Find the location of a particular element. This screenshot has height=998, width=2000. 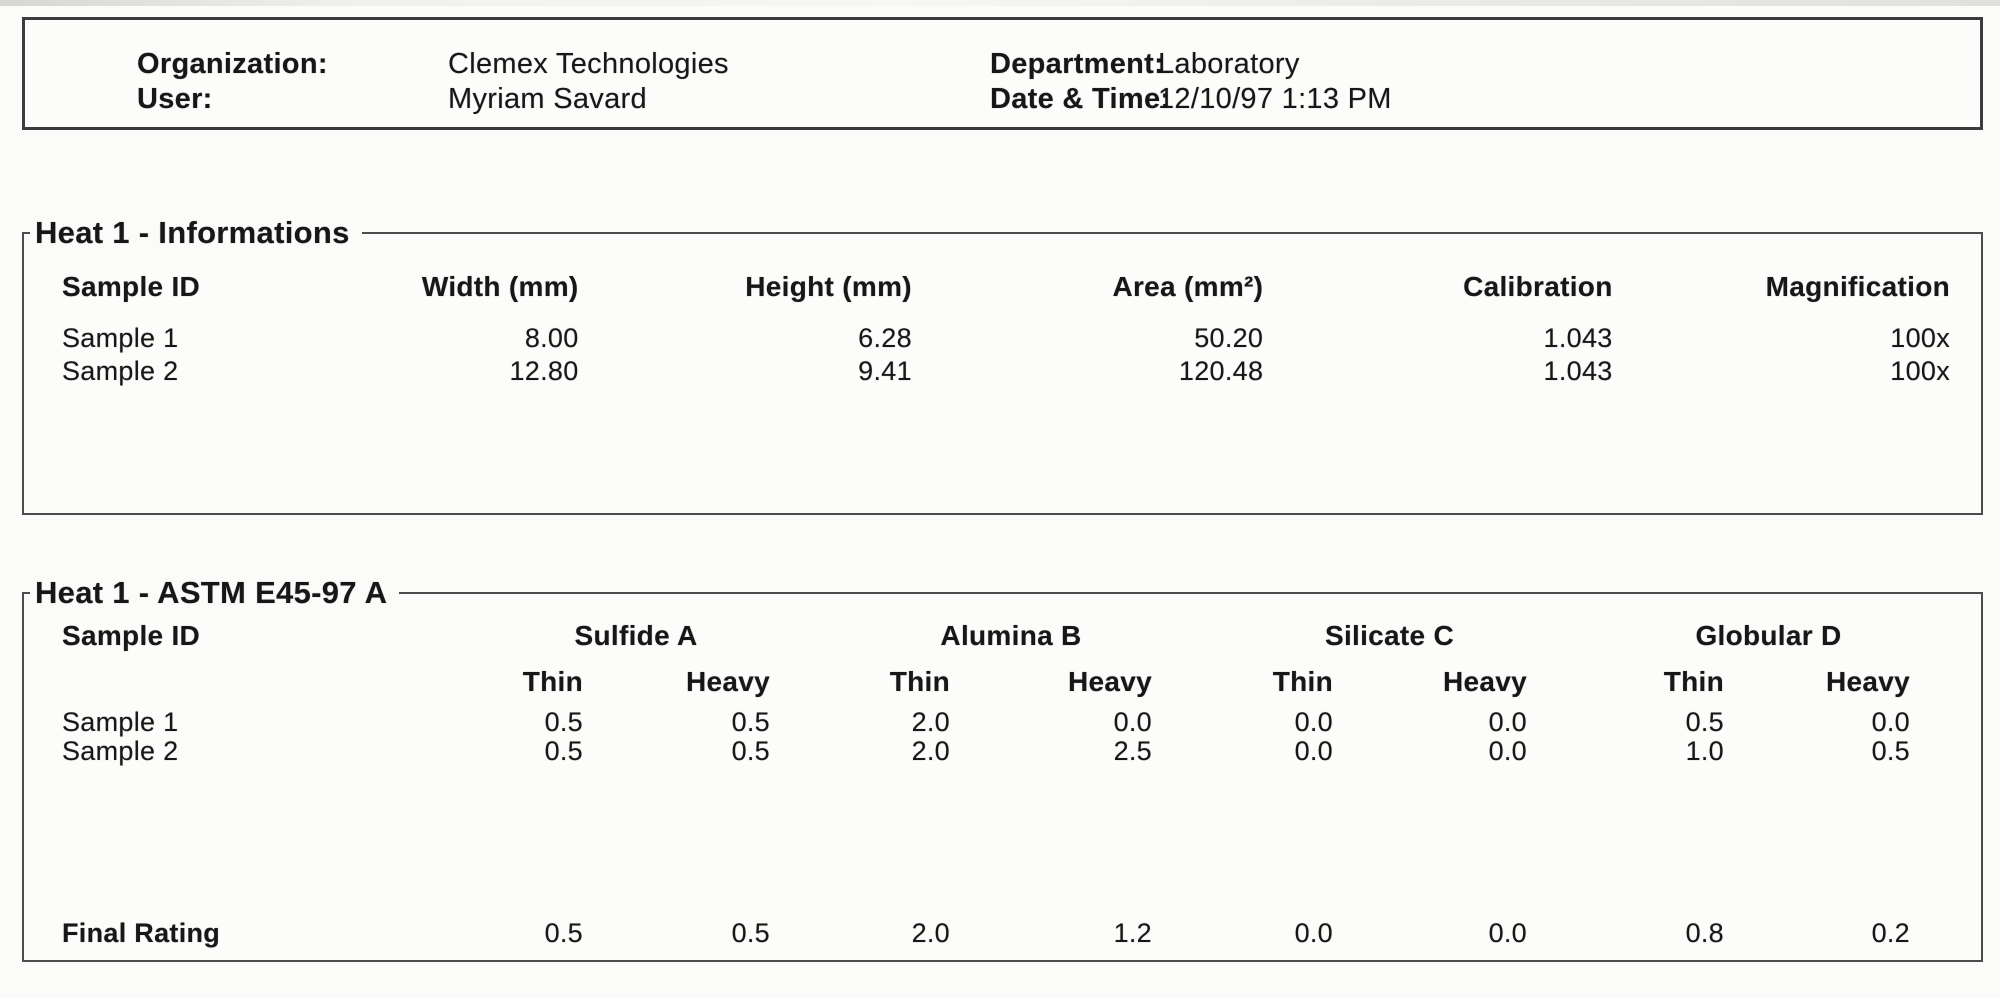

cell-width: 8.00 is located at coordinates (551, 338).